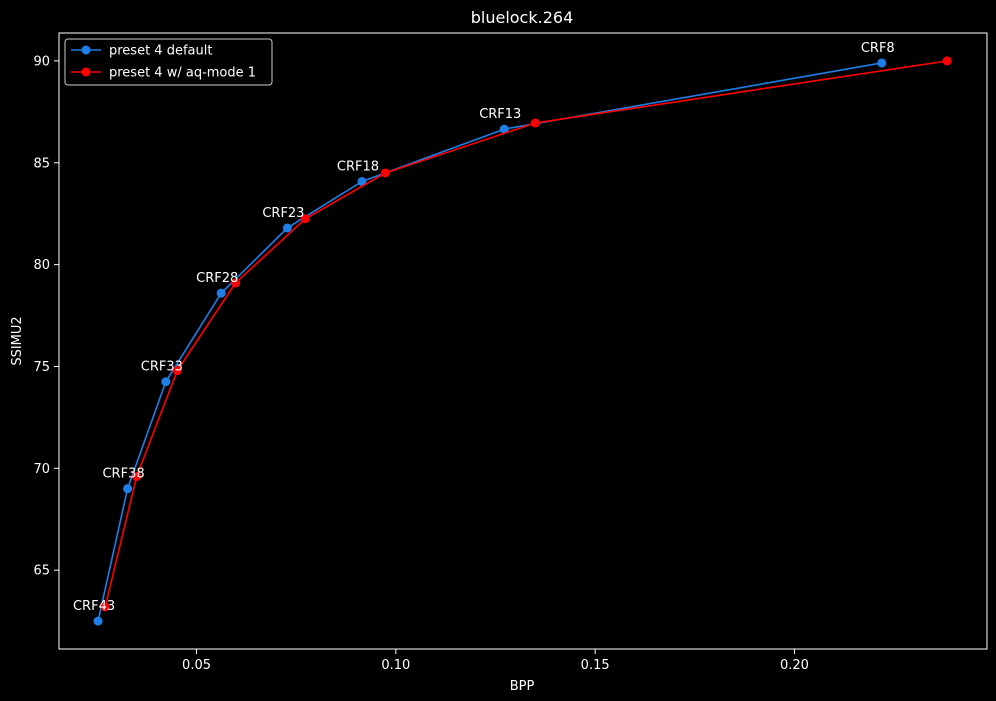 The image size is (996, 701). I want to click on x-tick-label: 0.10, so click(395, 665).